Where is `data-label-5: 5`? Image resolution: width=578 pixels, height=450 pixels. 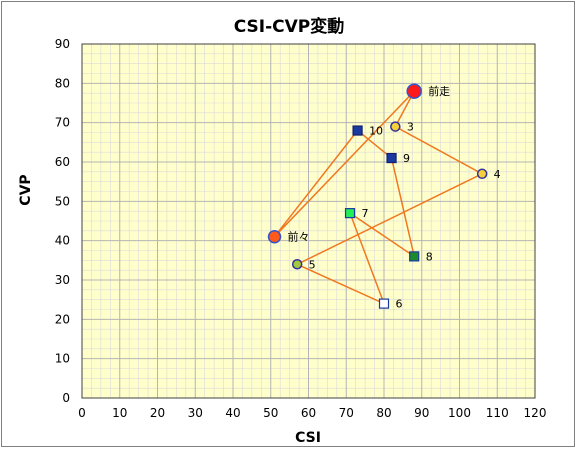 data-label-5: 5 is located at coordinates (312, 264).